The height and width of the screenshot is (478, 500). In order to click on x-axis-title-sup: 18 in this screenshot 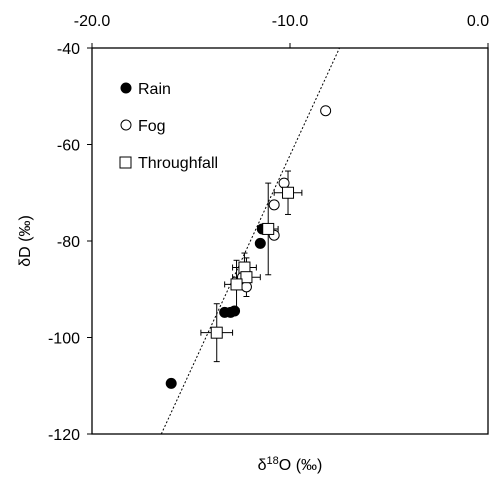, I will do `click(273, 461)`.